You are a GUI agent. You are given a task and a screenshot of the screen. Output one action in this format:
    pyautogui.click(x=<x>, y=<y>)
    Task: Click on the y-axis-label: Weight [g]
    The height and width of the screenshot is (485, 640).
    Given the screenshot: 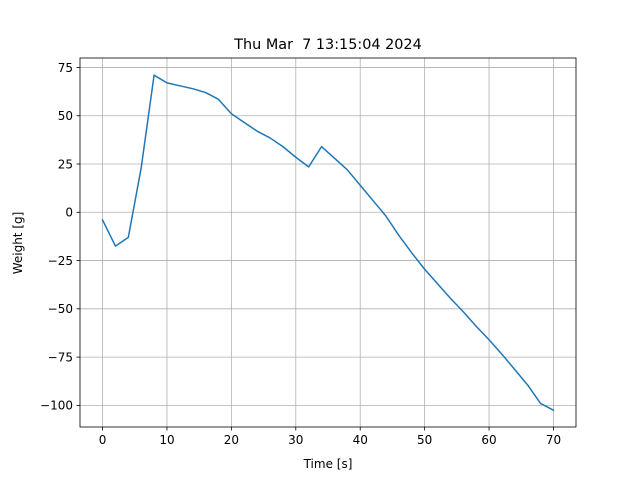 What is the action you would take?
    pyautogui.click(x=18, y=243)
    